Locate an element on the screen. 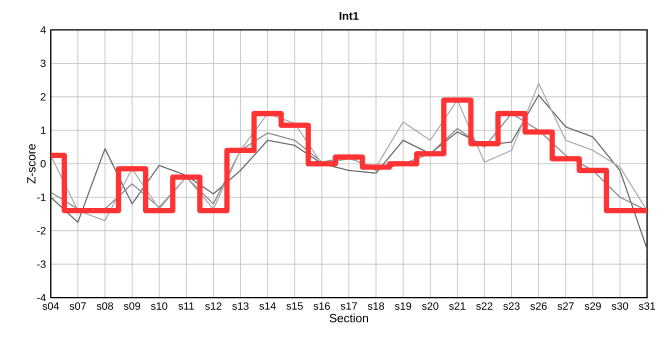 Image resolution: width=660 pixels, height=358 pixels. x-axis-title: Section is located at coordinates (349, 317).